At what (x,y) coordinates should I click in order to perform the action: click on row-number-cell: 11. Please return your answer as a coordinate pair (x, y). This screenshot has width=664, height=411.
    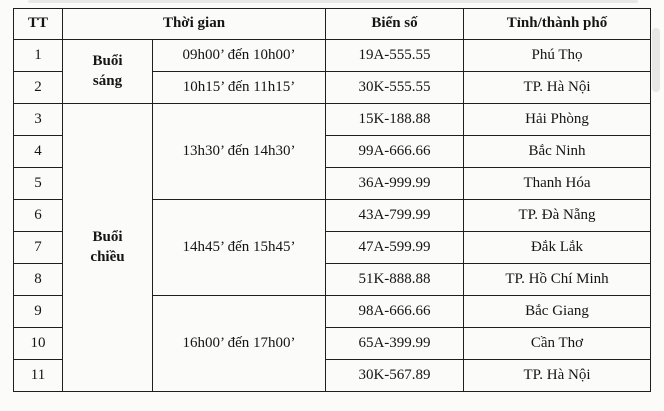
    Looking at the image, I should click on (38, 375).